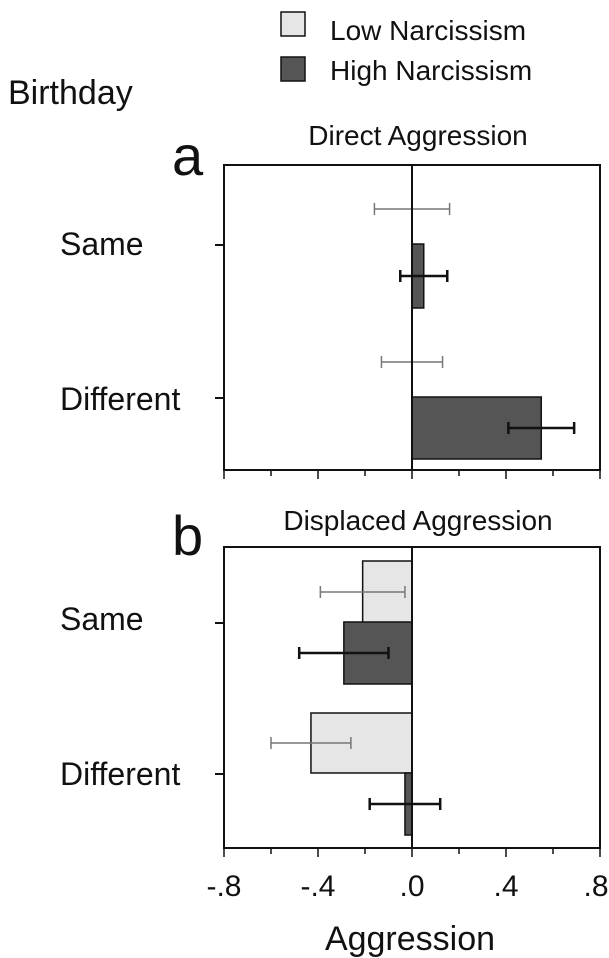 This screenshot has width=609, height=958. I want to click on legend-swatch-low, so click(293, 24).